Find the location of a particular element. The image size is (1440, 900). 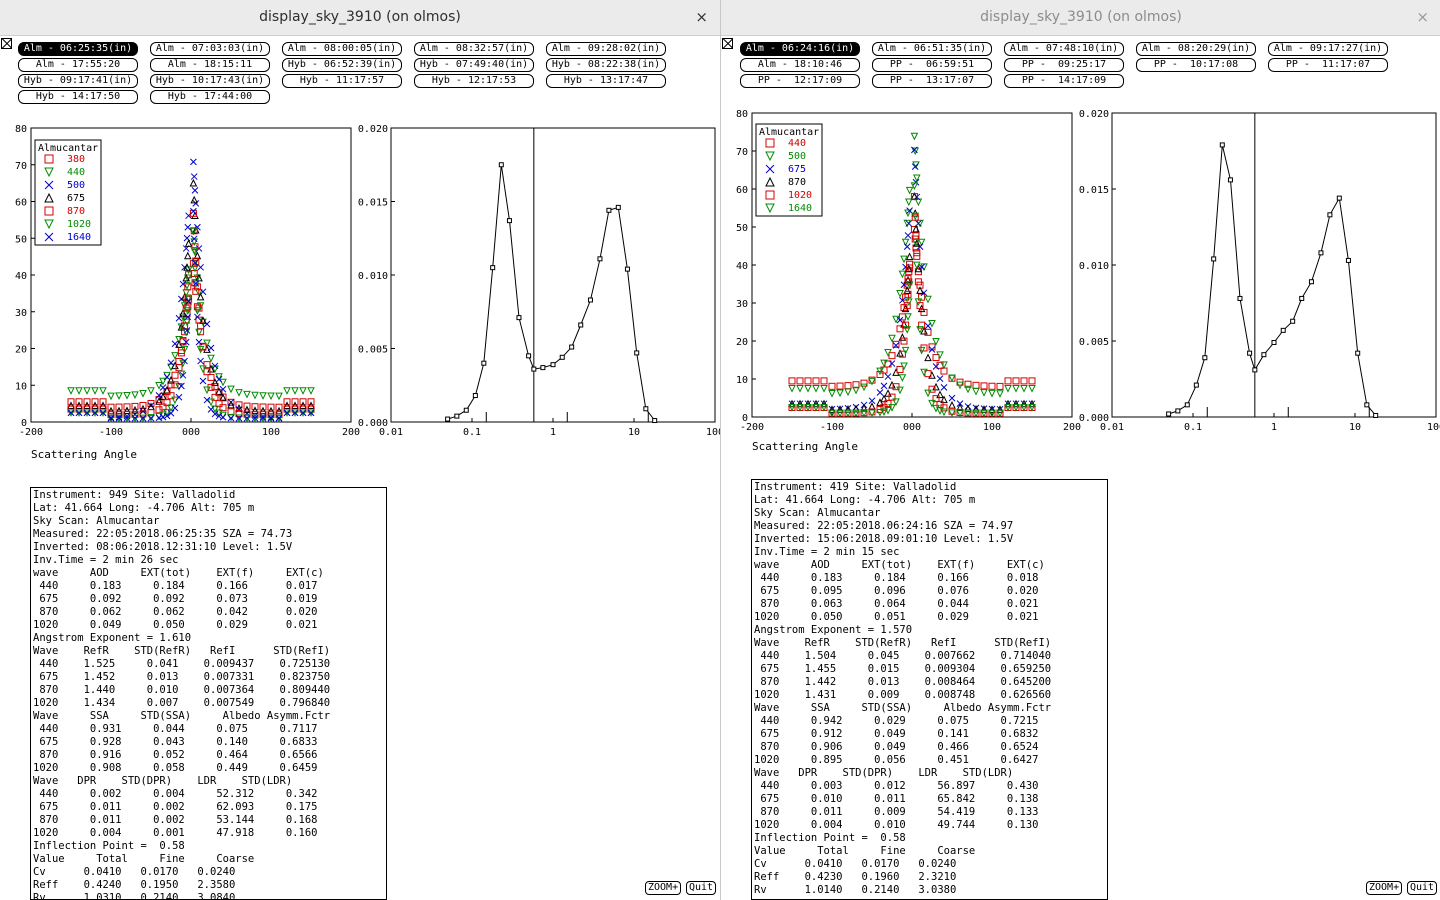

scan-button: Hyb - 10:17:43(in) is located at coordinates (210, 81).